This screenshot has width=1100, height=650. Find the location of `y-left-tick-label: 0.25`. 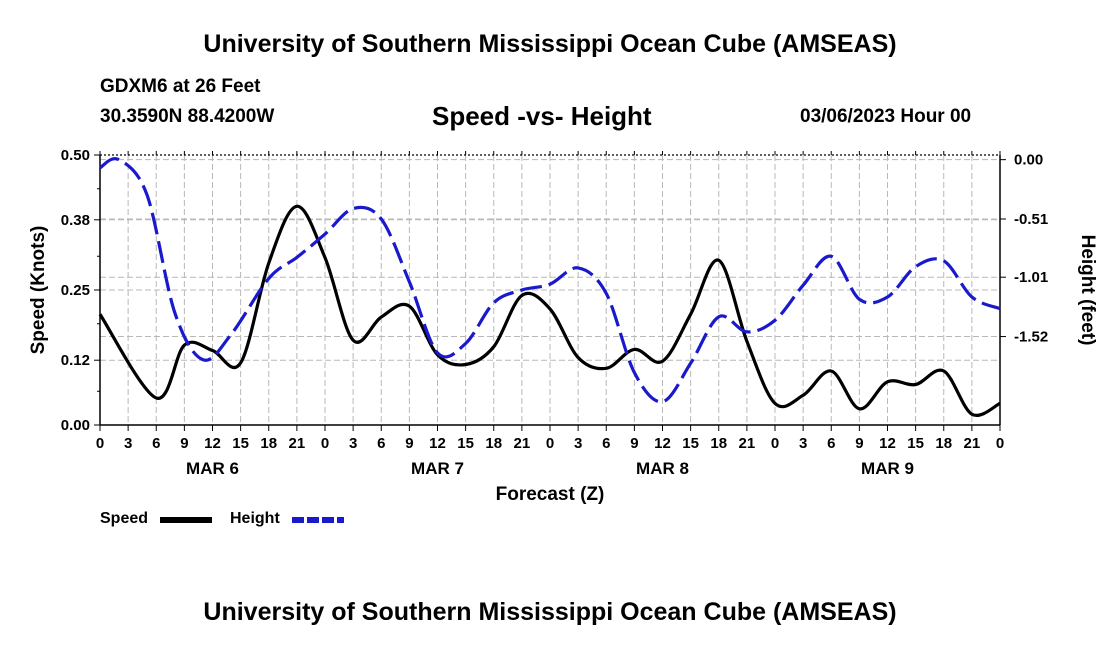

y-left-tick-label: 0.25 is located at coordinates (75, 290).